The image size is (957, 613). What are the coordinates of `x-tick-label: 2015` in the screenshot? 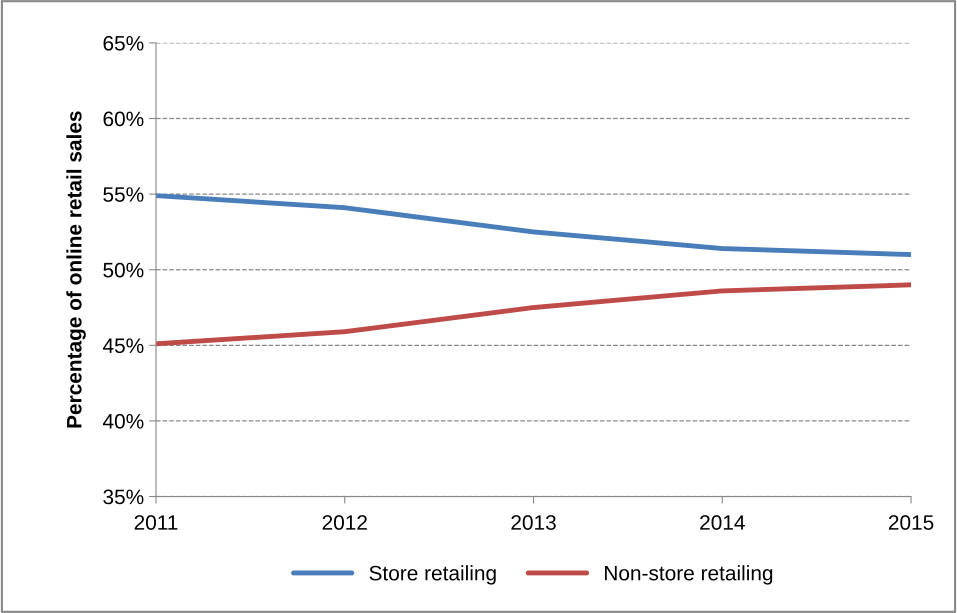 It's located at (911, 522).